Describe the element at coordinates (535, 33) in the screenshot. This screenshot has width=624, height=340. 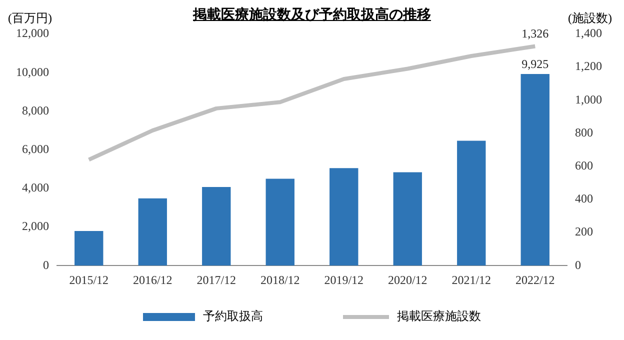
I see `data-label: 1,326` at that location.